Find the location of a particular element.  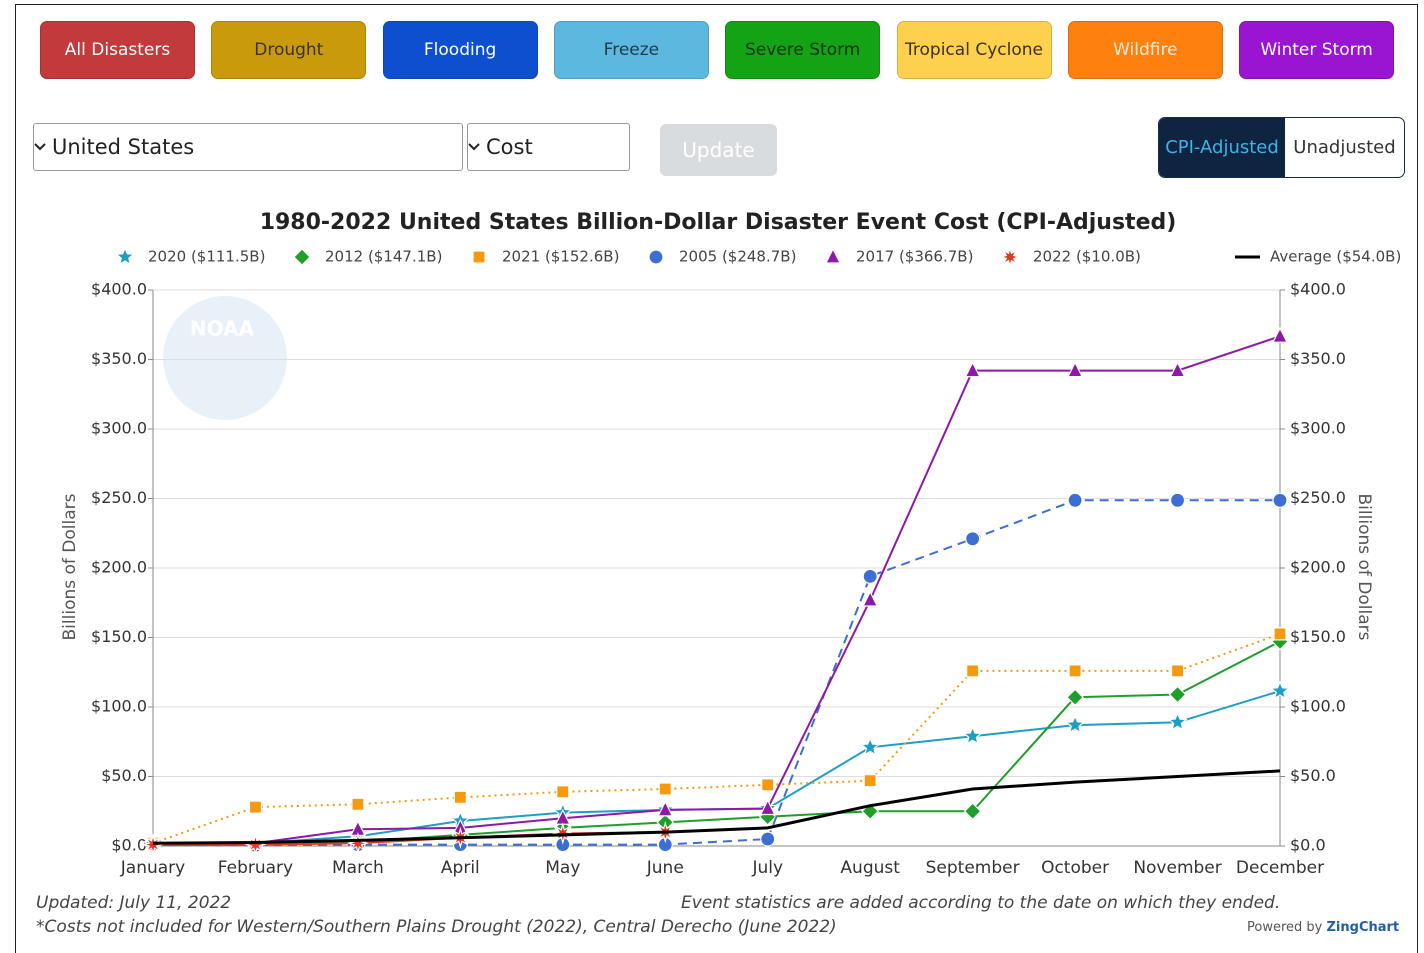

logo is located at coordinates (225, 358).